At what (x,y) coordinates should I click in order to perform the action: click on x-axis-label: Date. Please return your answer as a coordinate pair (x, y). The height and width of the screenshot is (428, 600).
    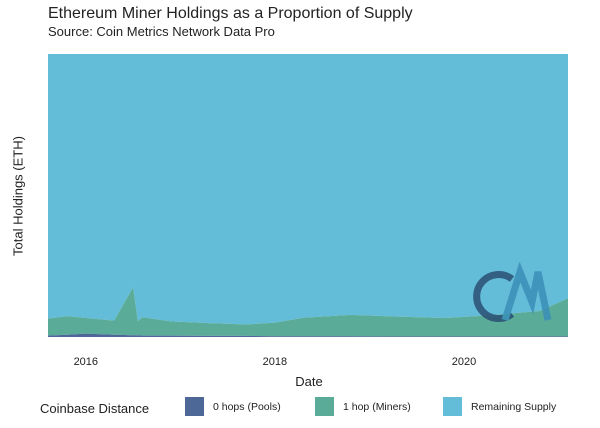
    Looking at the image, I should click on (309, 381).